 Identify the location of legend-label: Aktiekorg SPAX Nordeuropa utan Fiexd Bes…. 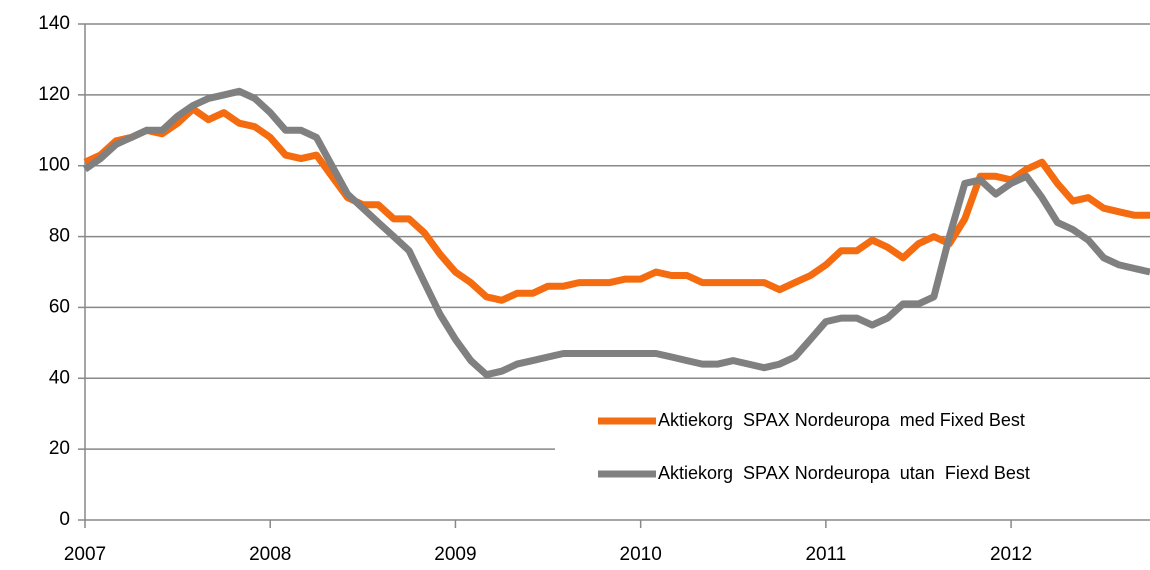
(844, 473).